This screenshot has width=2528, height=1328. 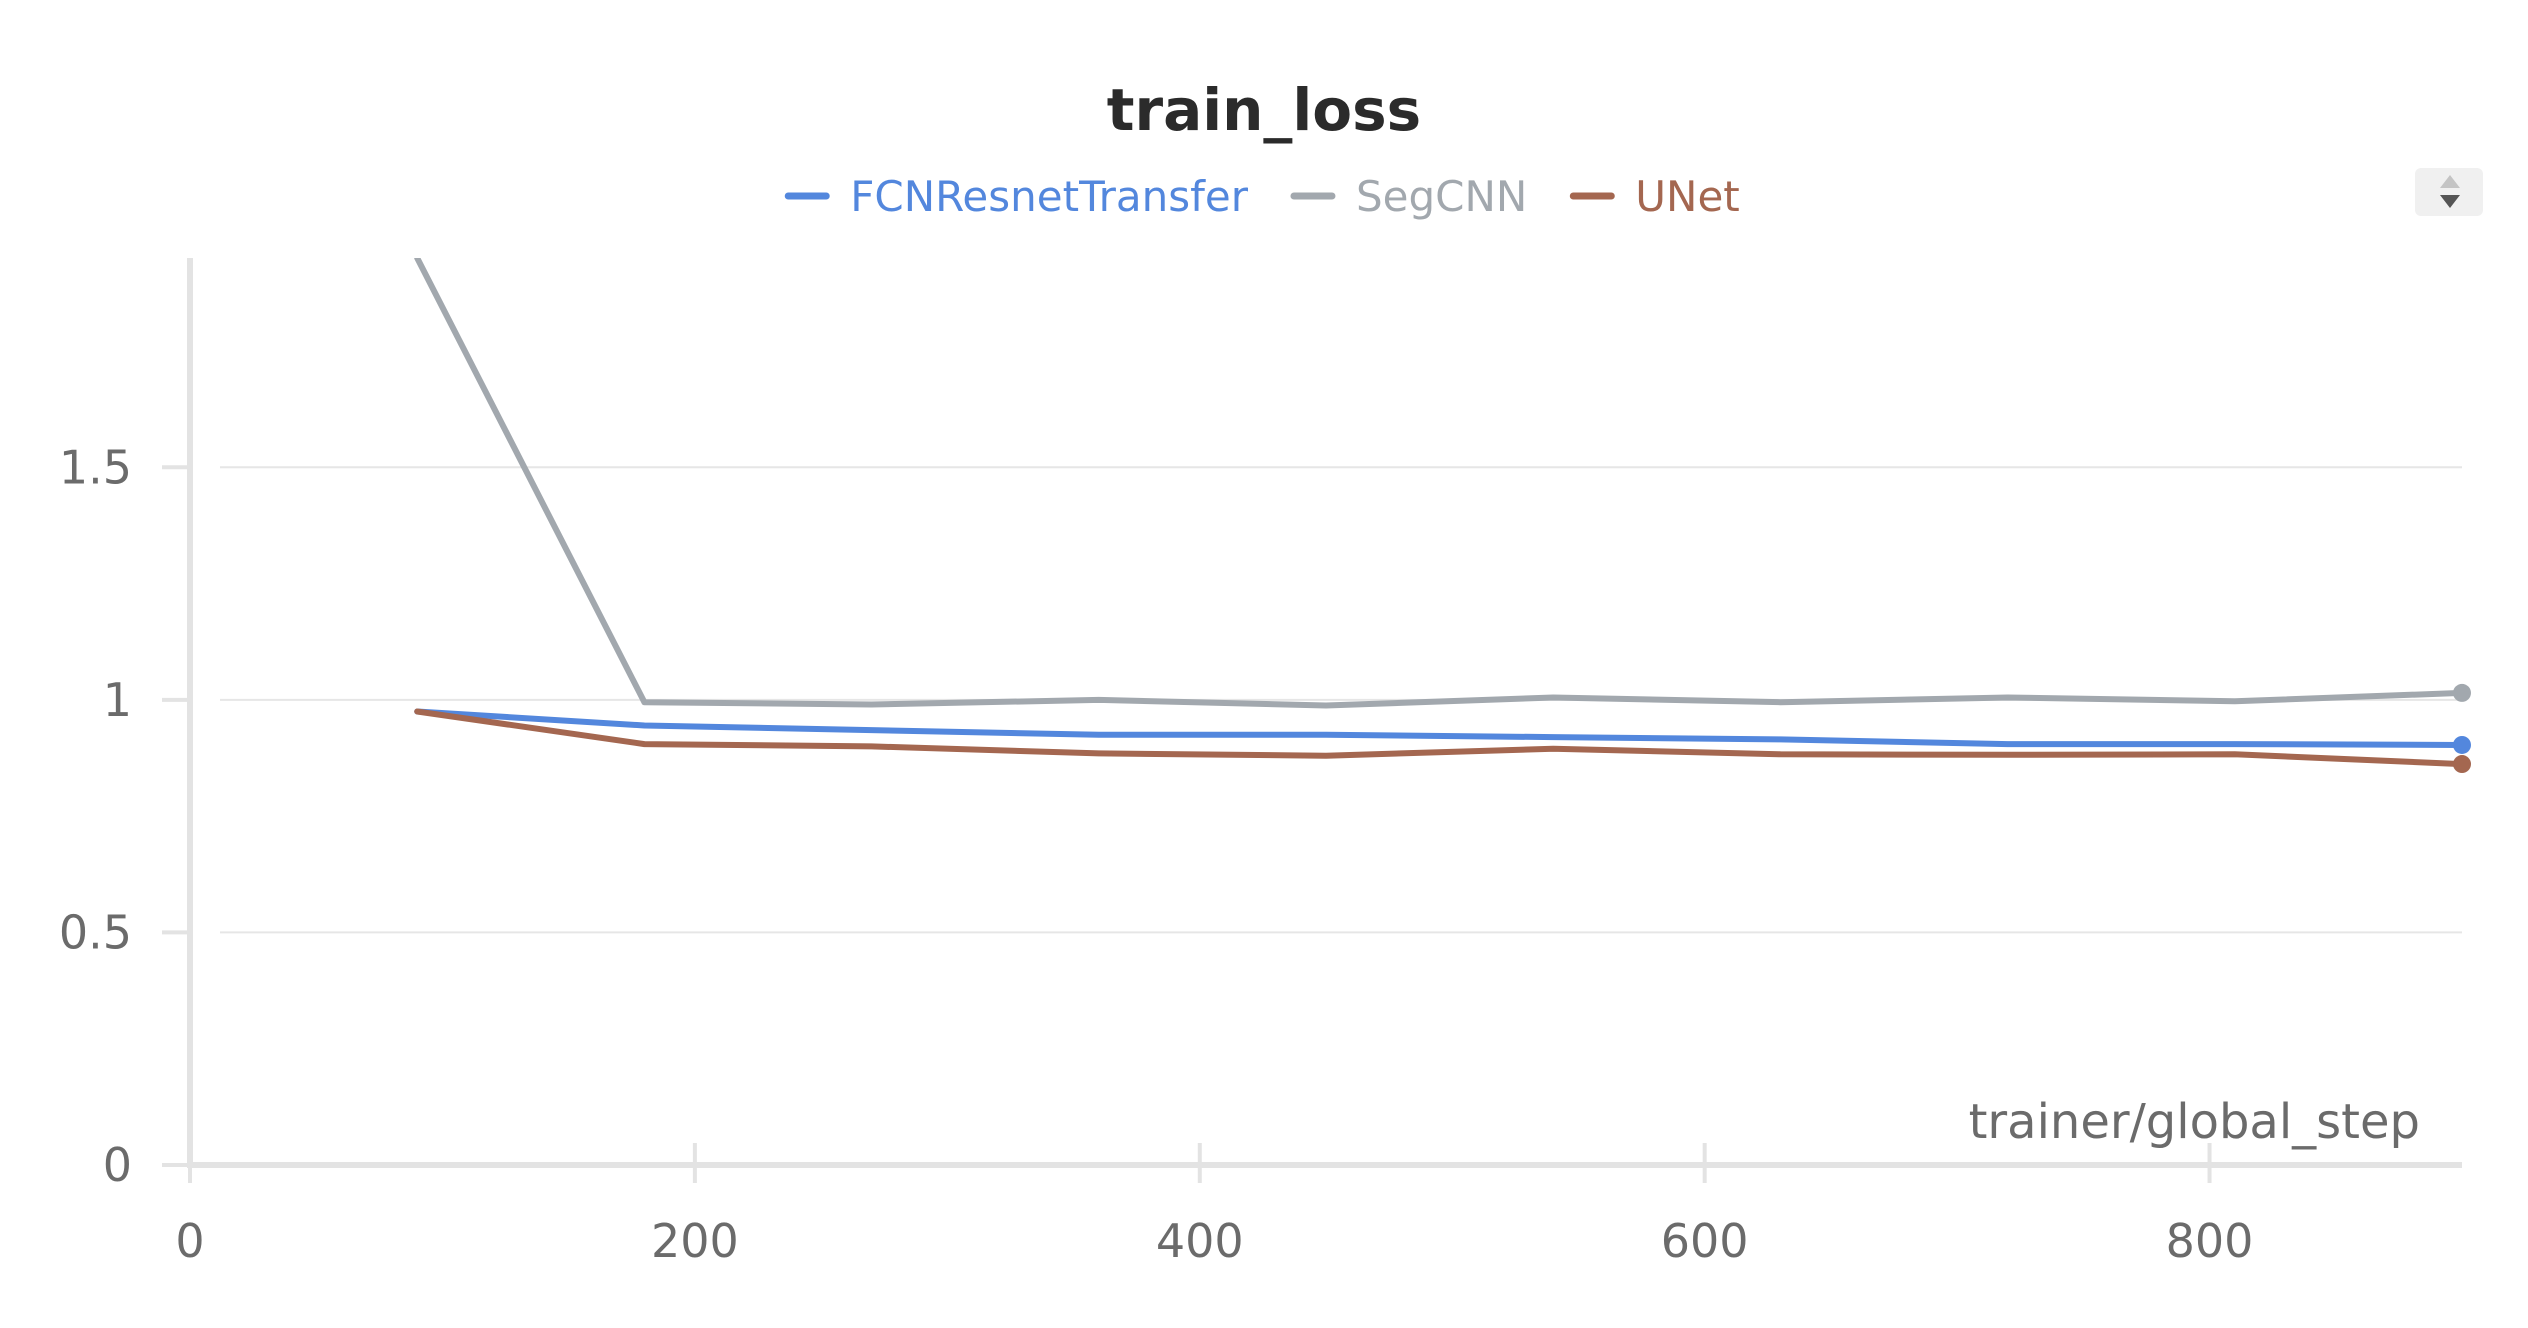 What do you see at coordinates (117, 1165) in the screenshot?
I see `y-tick-label: 0` at bounding box center [117, 1165].